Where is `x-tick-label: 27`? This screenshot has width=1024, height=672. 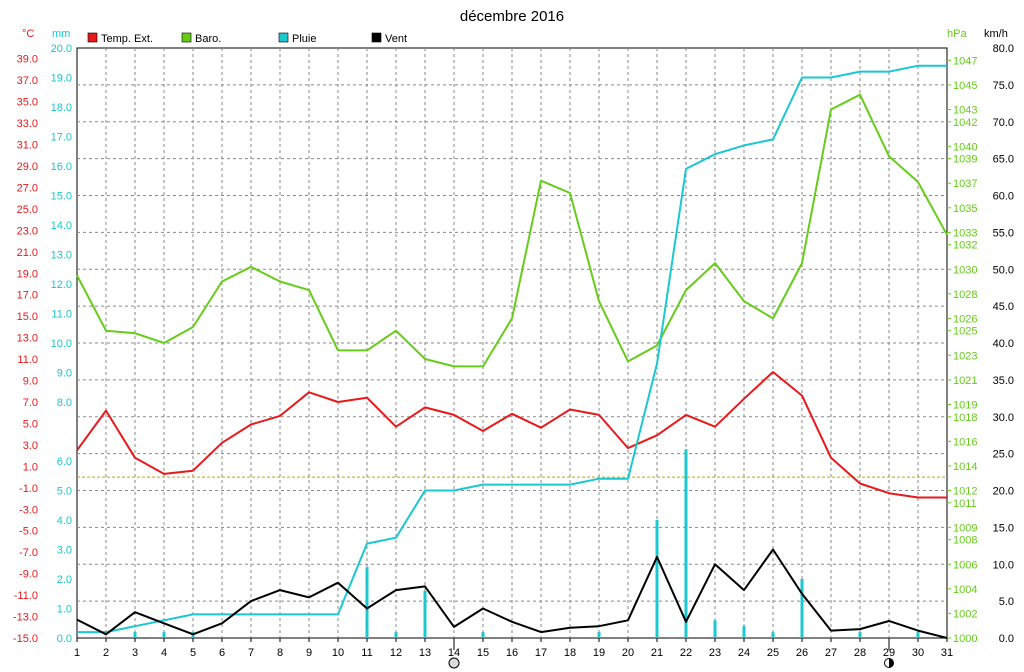 x-tick-label: 27 is located at coordinates (831, 653).